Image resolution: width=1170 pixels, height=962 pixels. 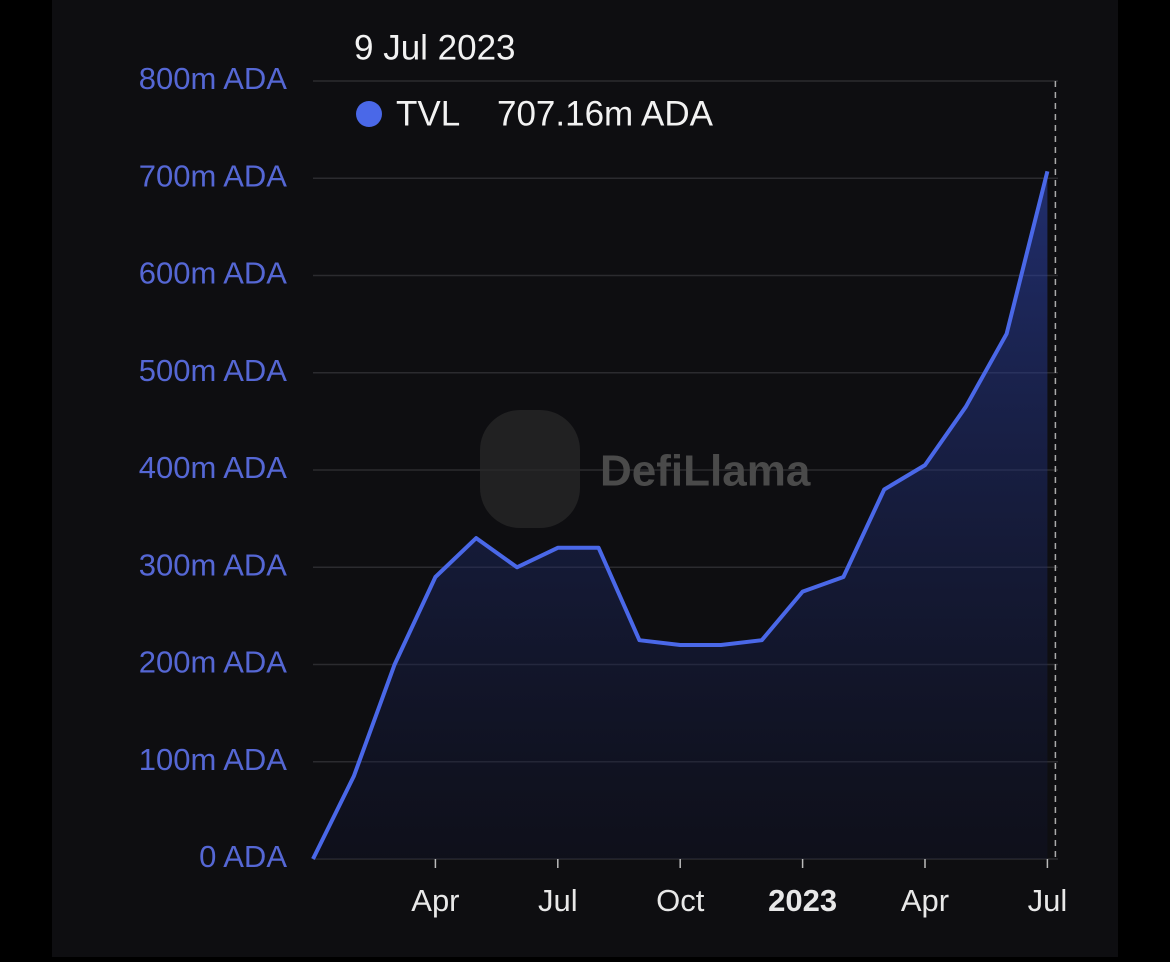 I want to click on y-tick-label: 0 ADA, so click(x=243, y=856).